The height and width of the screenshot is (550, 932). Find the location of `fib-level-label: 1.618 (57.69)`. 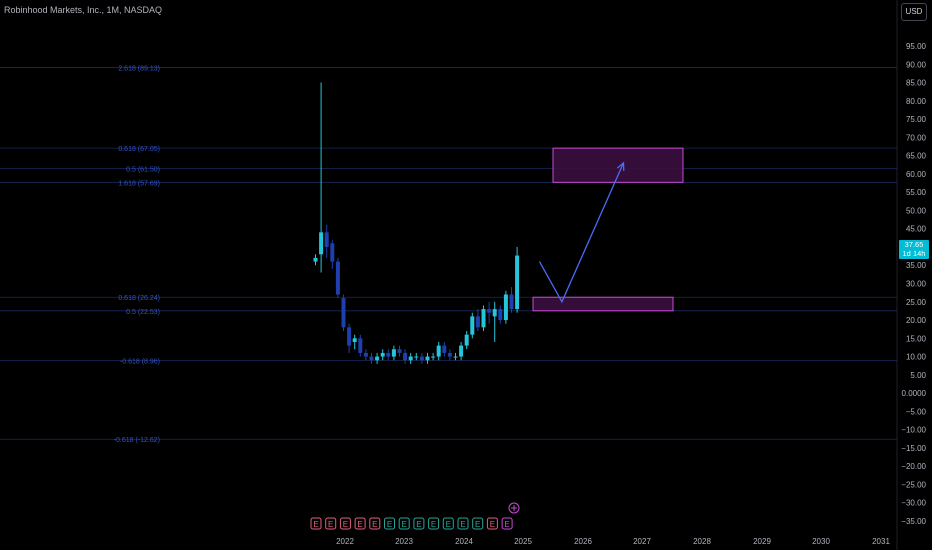

fib-level-label: 1.618 (57.69) is located at coordinates (139, 183).